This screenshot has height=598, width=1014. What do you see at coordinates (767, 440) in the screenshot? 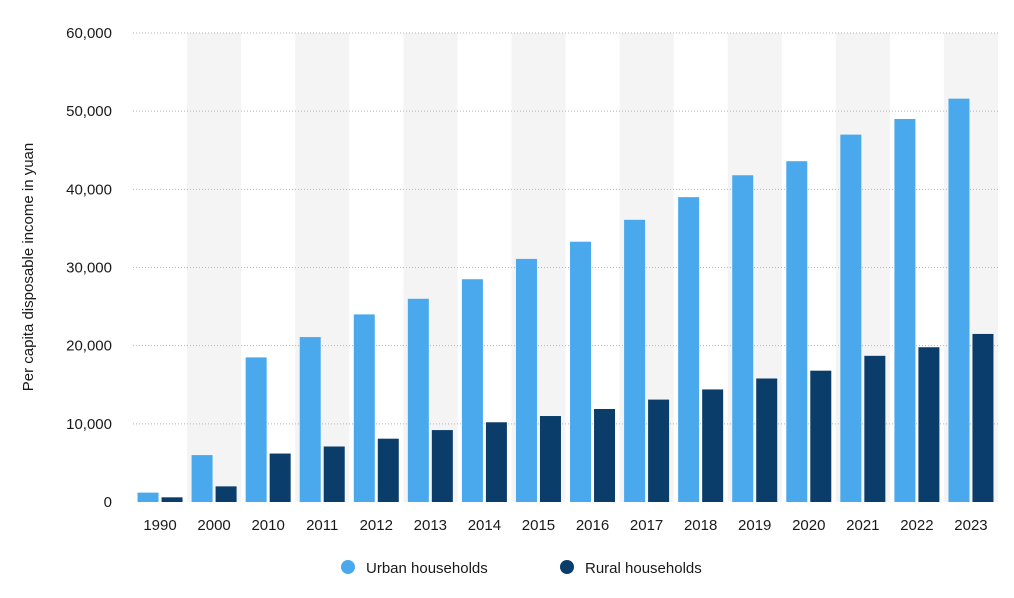
I see `bar-rural-households-2019` at bounding box center [767, 440].